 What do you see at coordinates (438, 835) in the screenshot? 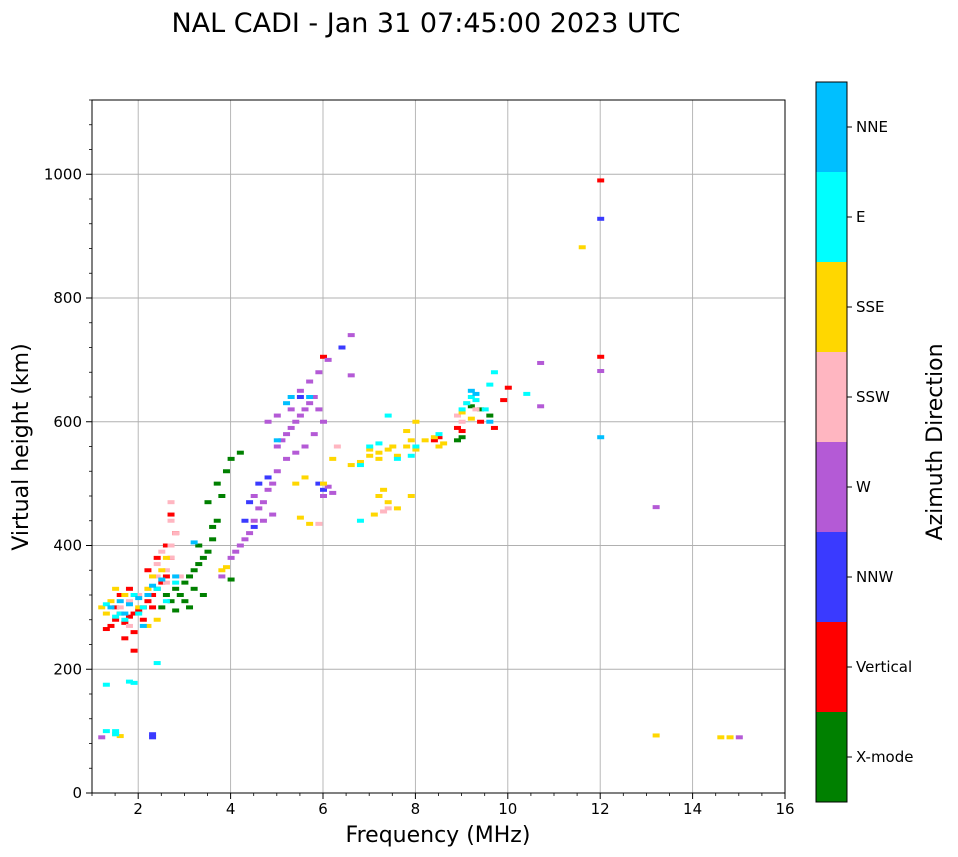
I see `x-axis-label: Frequency (MHz)` at bounding box center [438, 835].